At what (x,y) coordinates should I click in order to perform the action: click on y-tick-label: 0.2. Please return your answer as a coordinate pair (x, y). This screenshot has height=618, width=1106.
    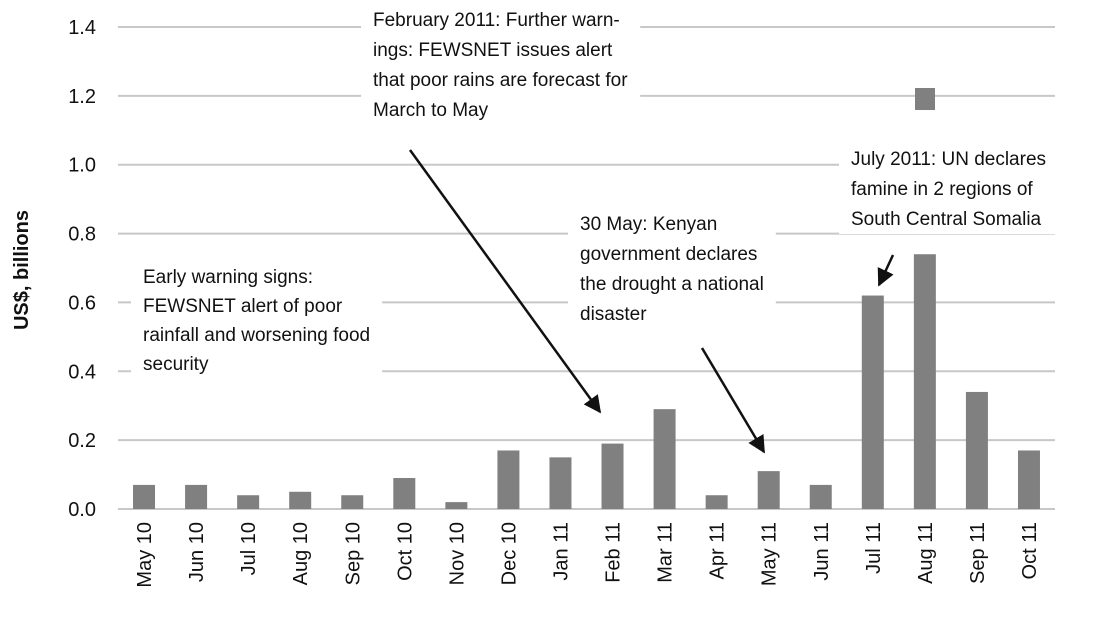
    Looking at the image, I should click on (82, 441).